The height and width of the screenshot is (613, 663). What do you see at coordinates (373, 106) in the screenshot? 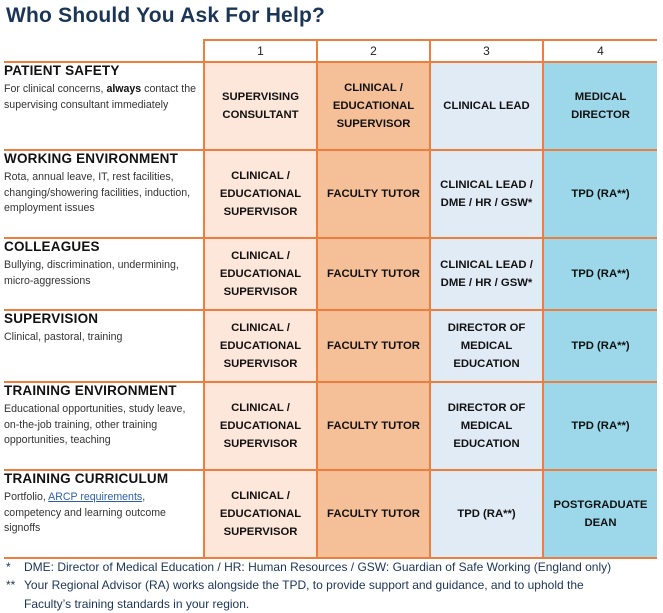
I see `contact-level-2: CLINICAL / EDUCATIONAL SUPERVISOR` at bounding box center [373, 106].